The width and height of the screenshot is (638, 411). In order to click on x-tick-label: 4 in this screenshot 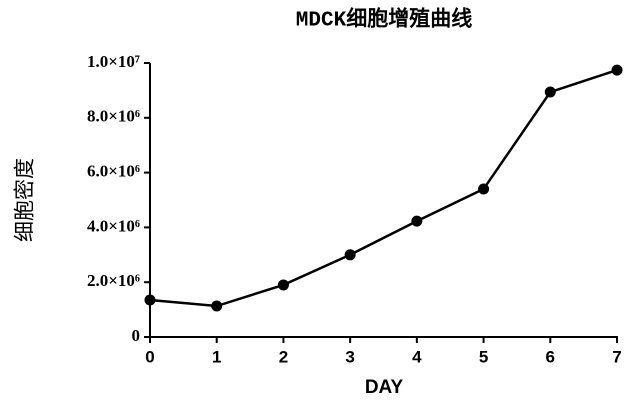, I will do `click(417, 356)`.